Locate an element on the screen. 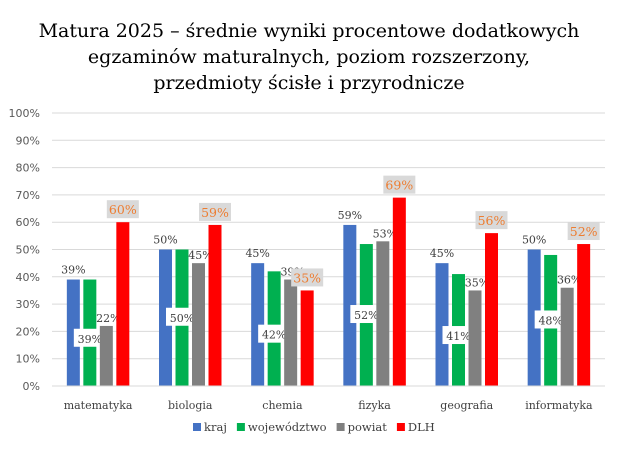 The height and width of the screenshot is (468, 618). x-tick-label: fizyka is located at coordinates (374, 405).